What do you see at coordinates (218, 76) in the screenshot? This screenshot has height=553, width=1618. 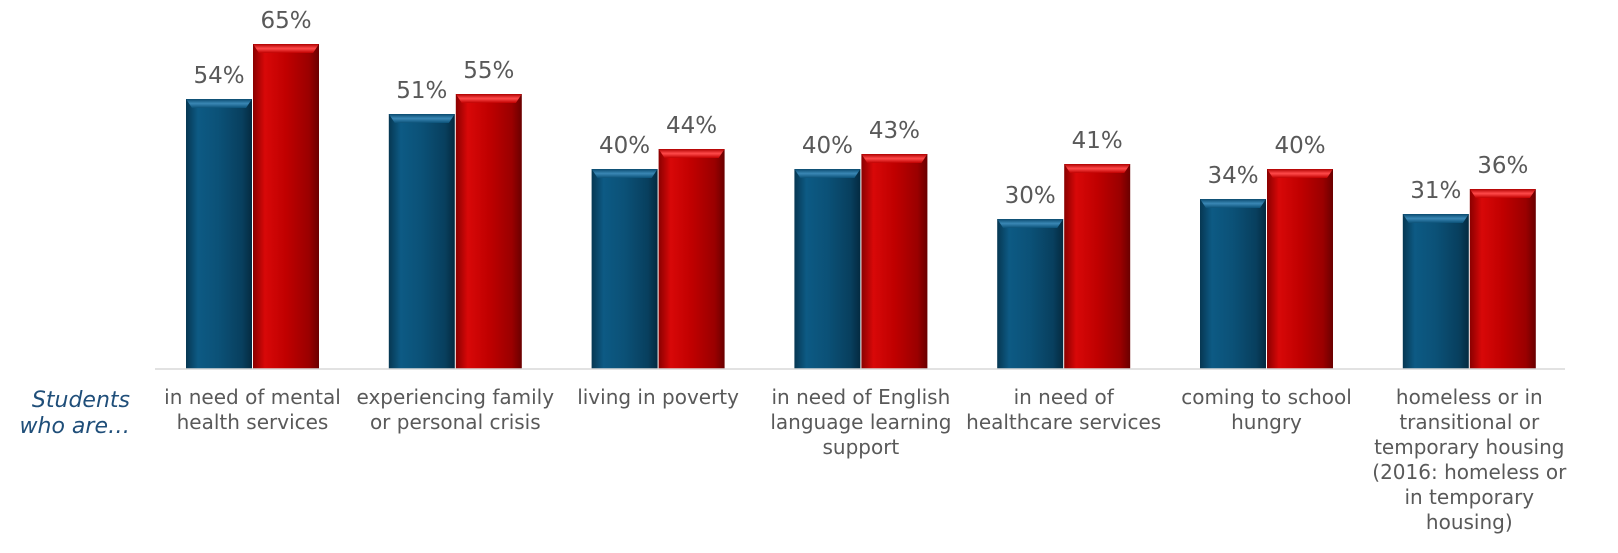 I see `value-label-blue-1: 54%` at bounding box center [218, 76].